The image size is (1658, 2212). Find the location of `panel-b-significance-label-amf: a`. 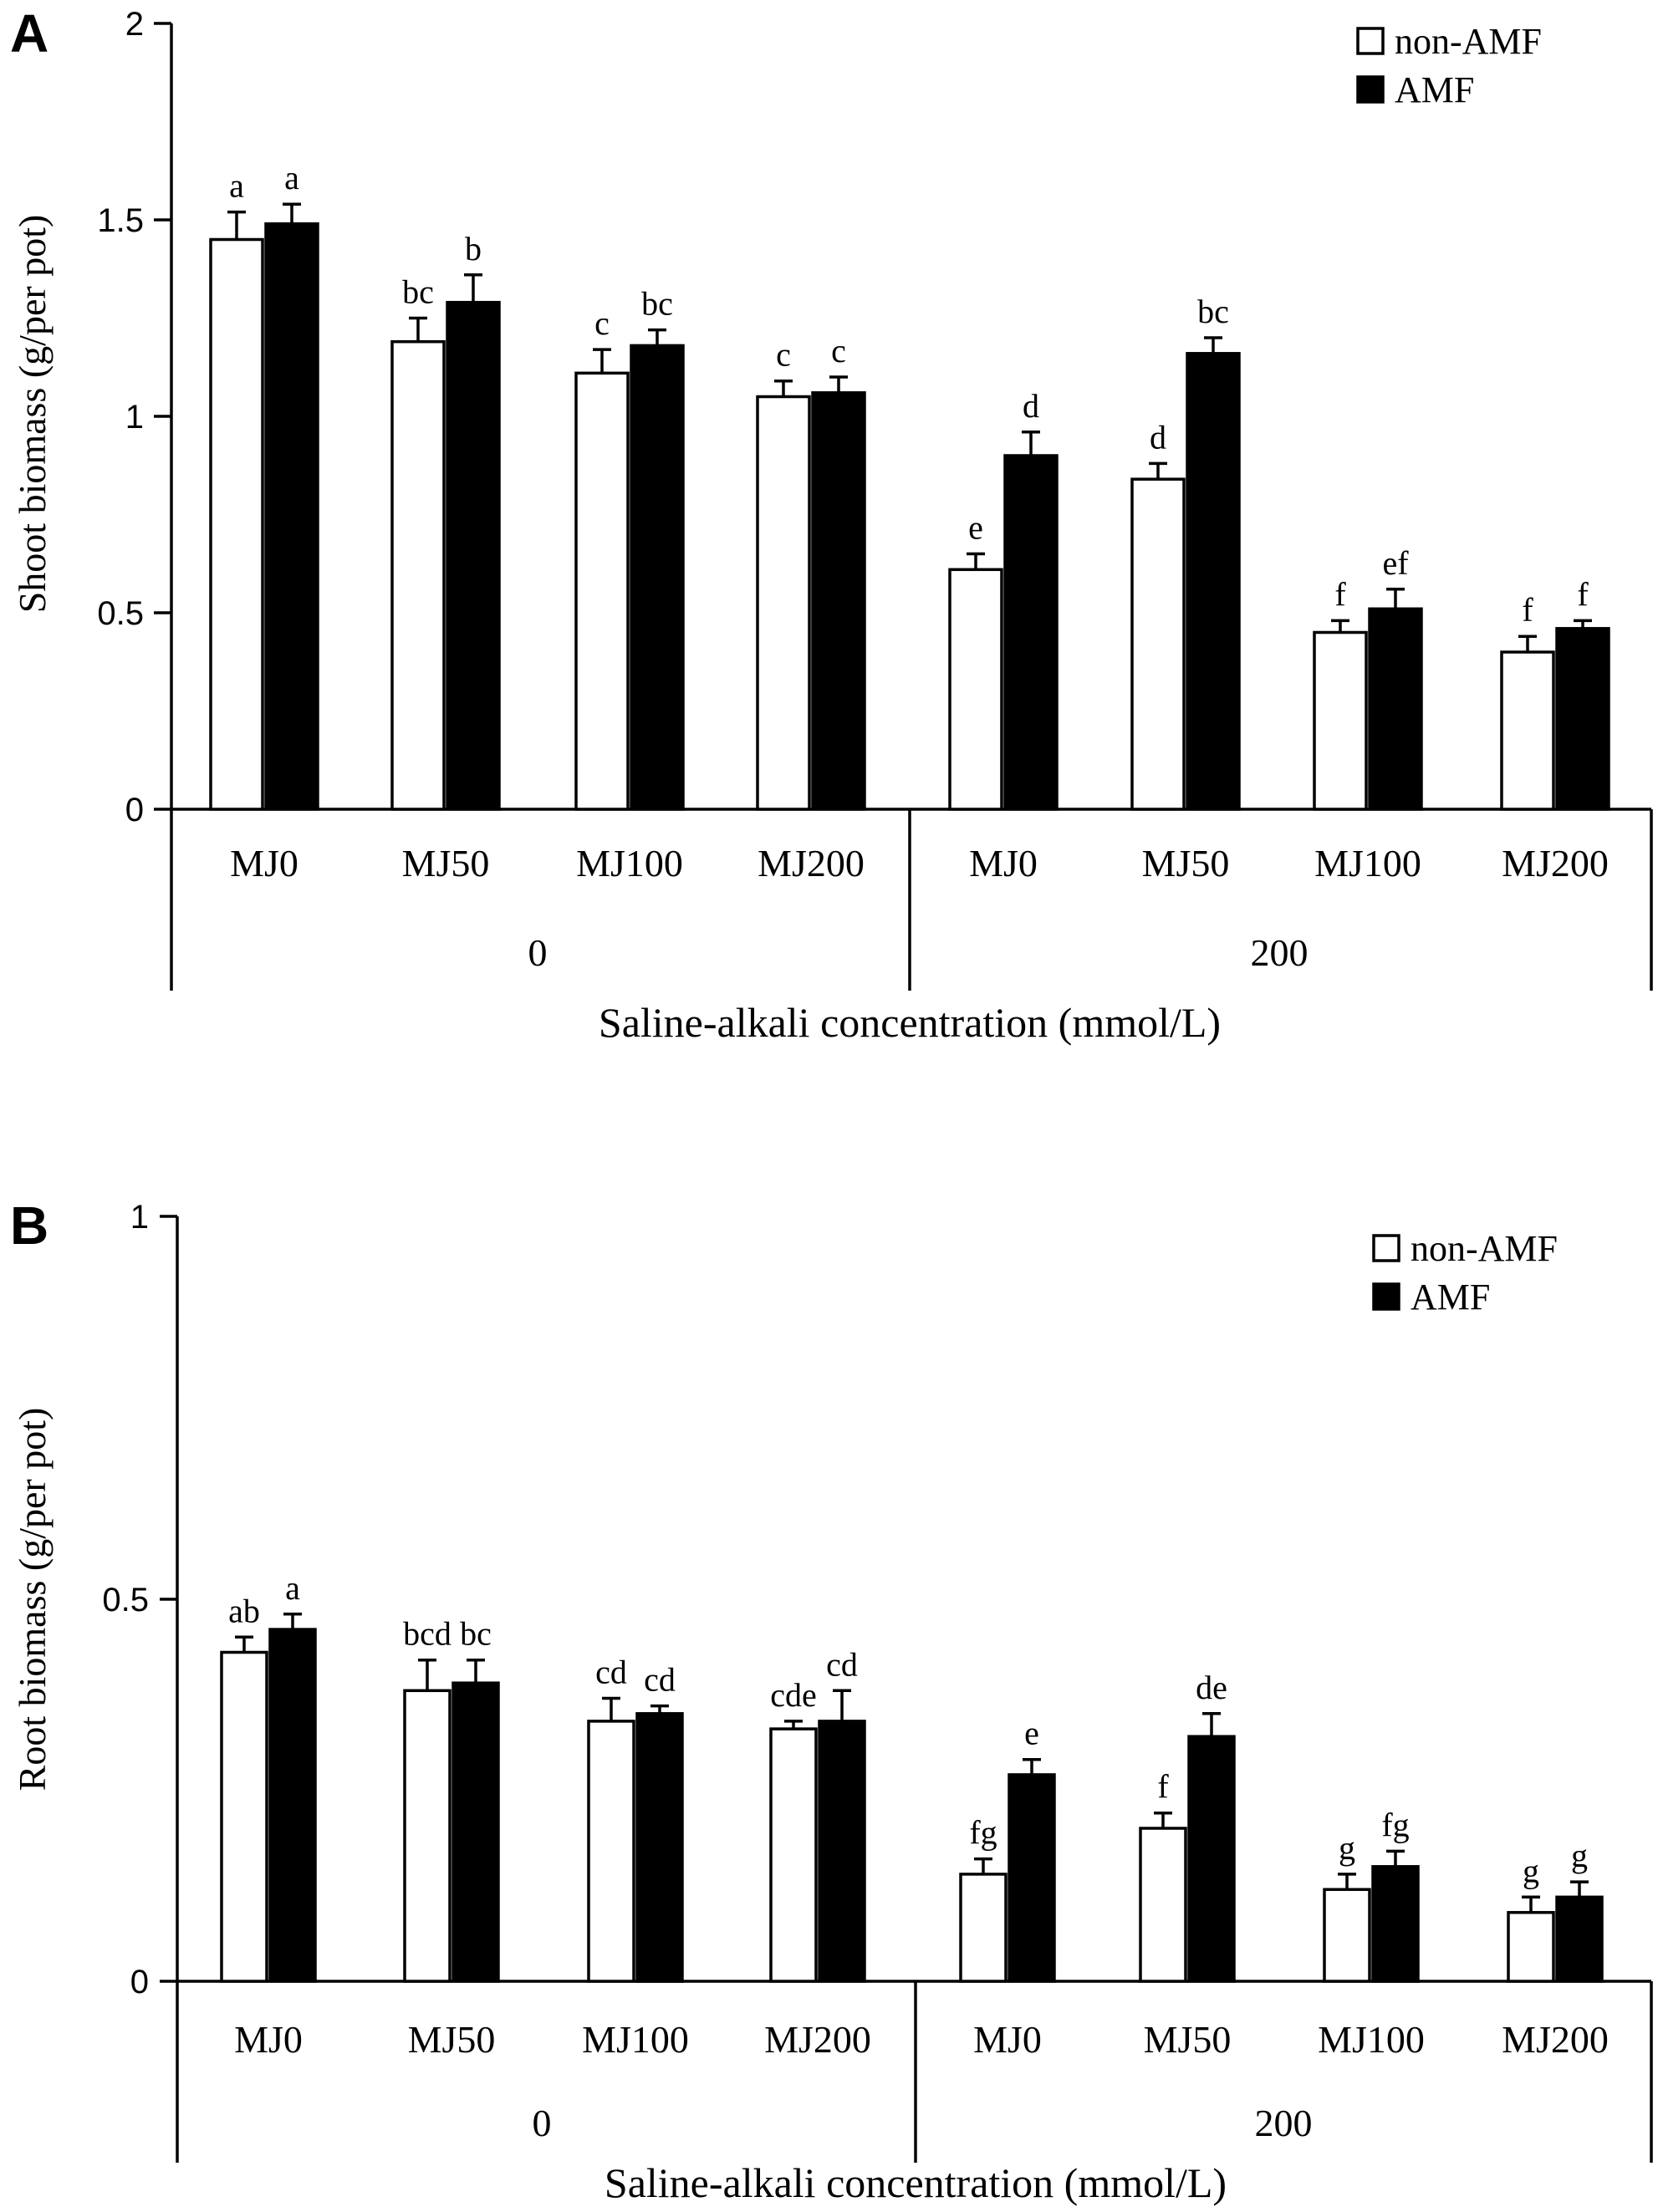

panel-b-significance-label-amf: a is located at coordinates (292, 1588).